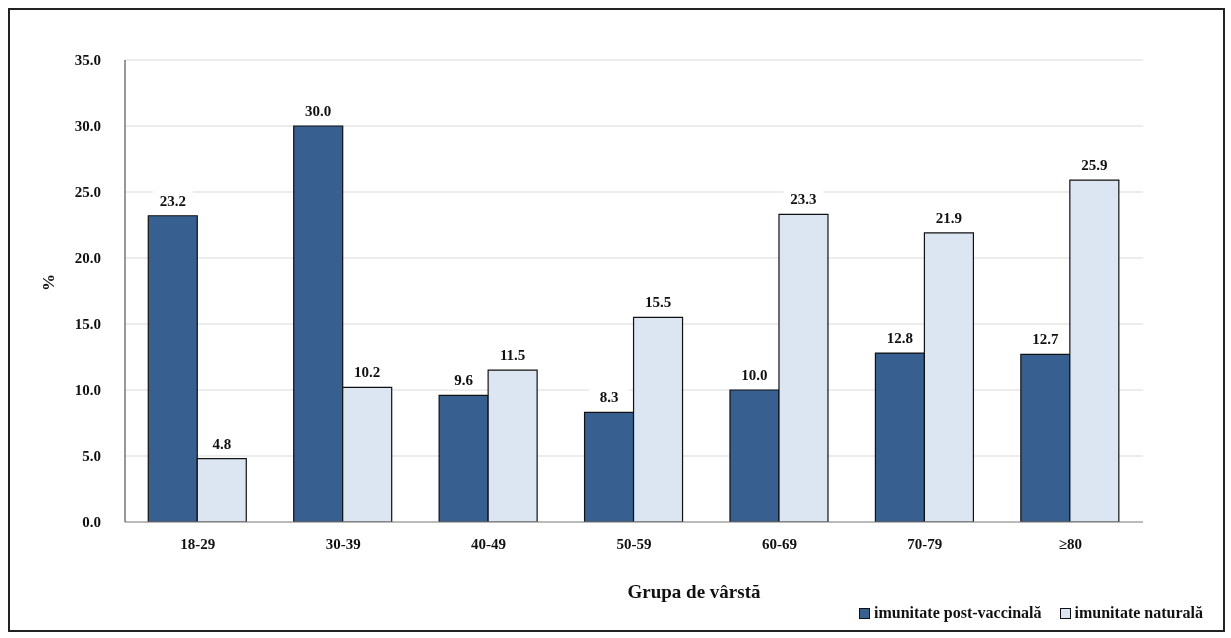 Image resolution: width=1231 pixels, height=638 pixels. Describe the element at coordinates (957, 613) in the screenshot. I see `legend-label: imunitate post-vaccinală` at that location.